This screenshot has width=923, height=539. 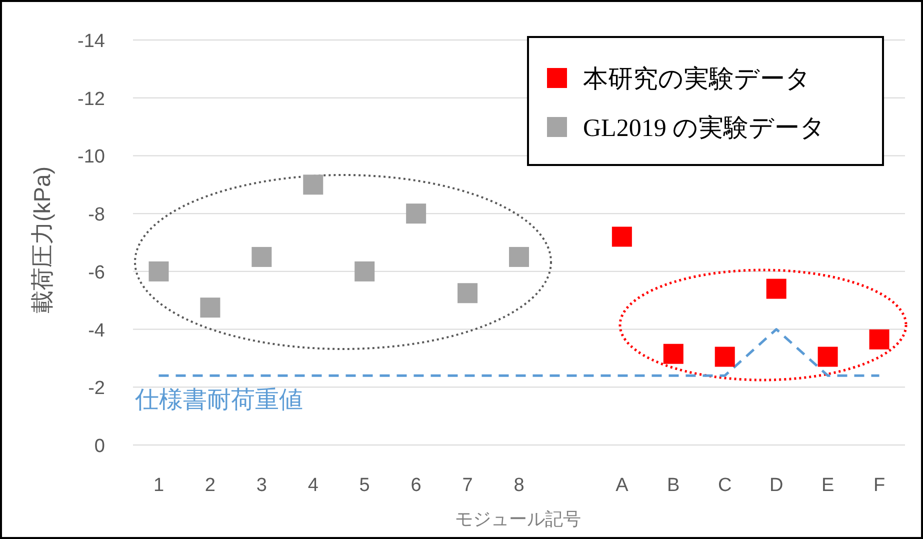 What do you see at coordinates (96, 215) in the screenshot?
I see `y-tick-label: -8` at bounding box center [96, 215].